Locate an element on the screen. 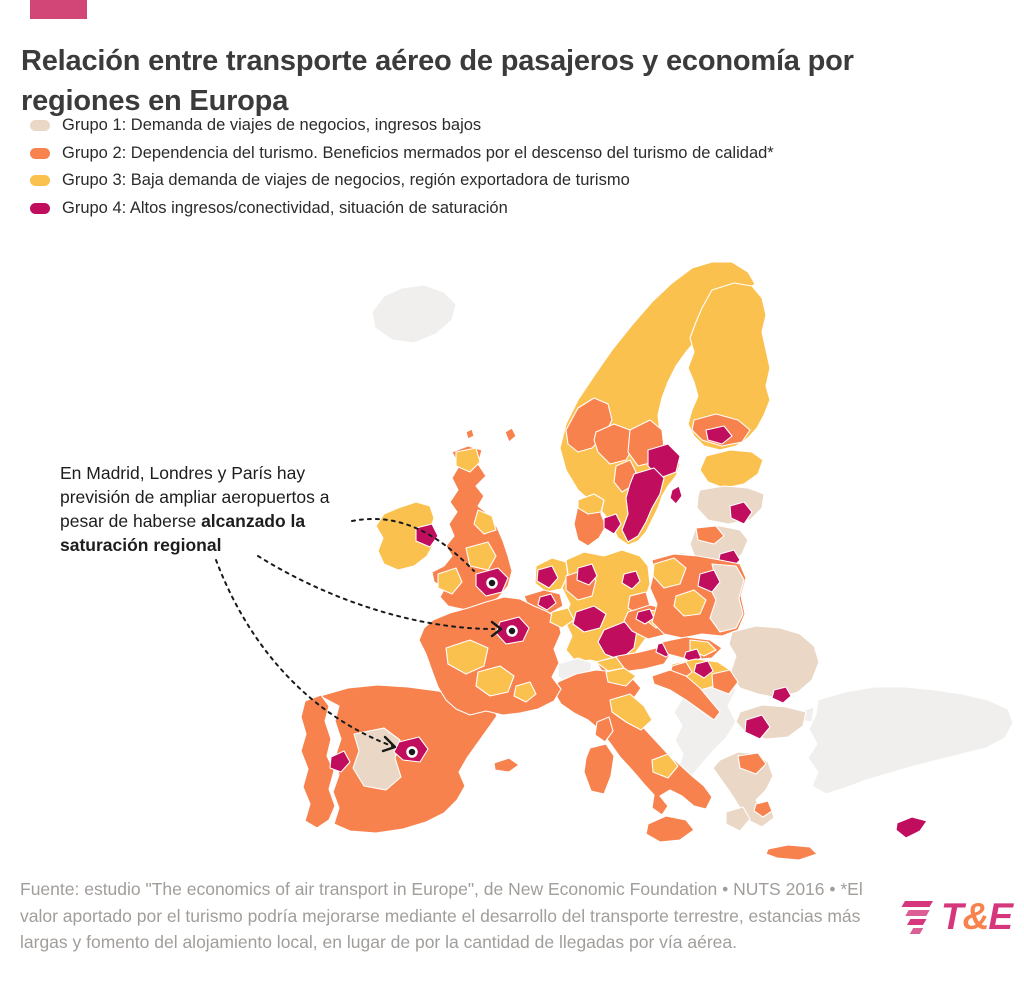 This screenshot has width=1024, height=991. map-region-norway-oslo is located at coordinates (614, 444).